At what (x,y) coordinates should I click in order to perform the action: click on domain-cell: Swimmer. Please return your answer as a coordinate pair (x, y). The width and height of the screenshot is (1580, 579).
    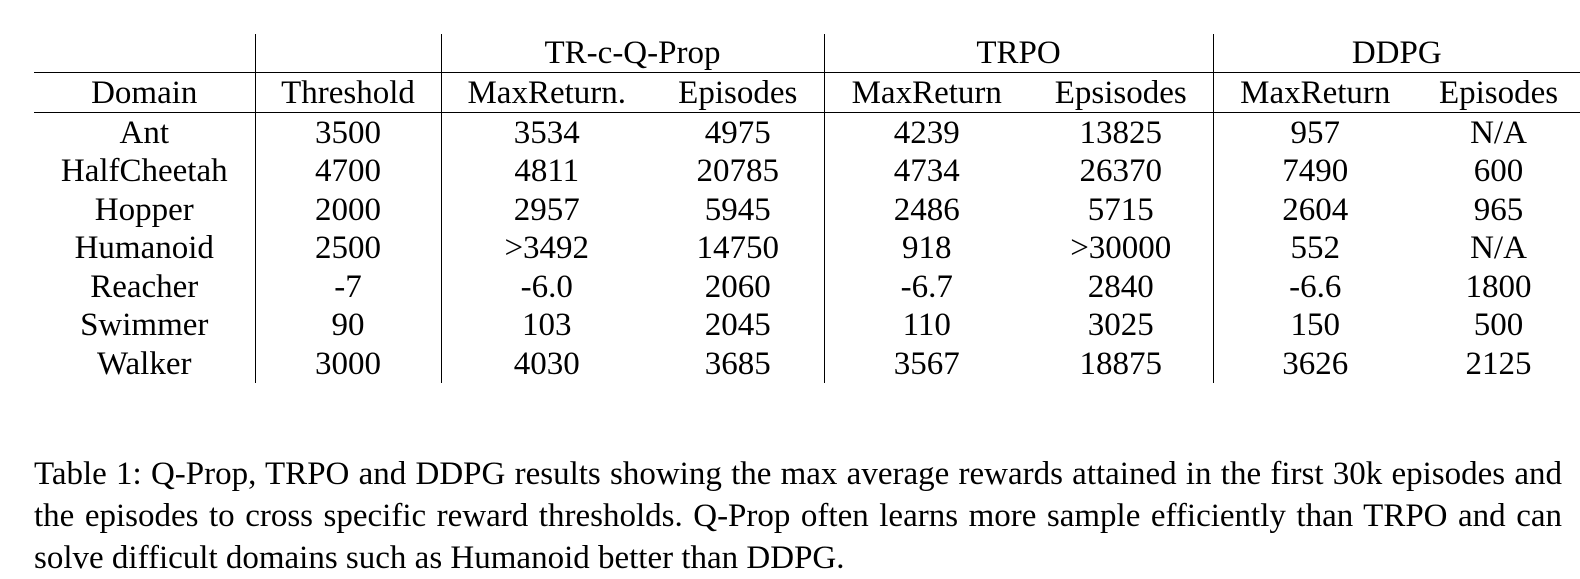
    Looking at the image, I should click on (144, 325).